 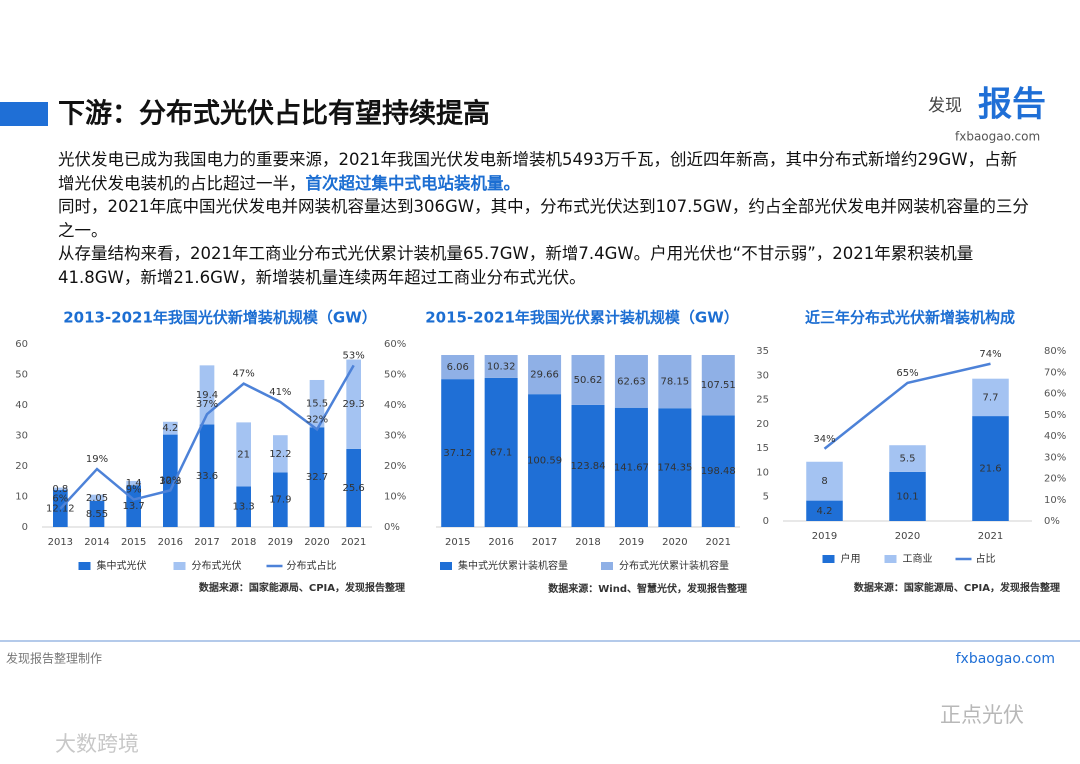 I want to click on x-tick-label: 2015, so click(x=133, y=542).